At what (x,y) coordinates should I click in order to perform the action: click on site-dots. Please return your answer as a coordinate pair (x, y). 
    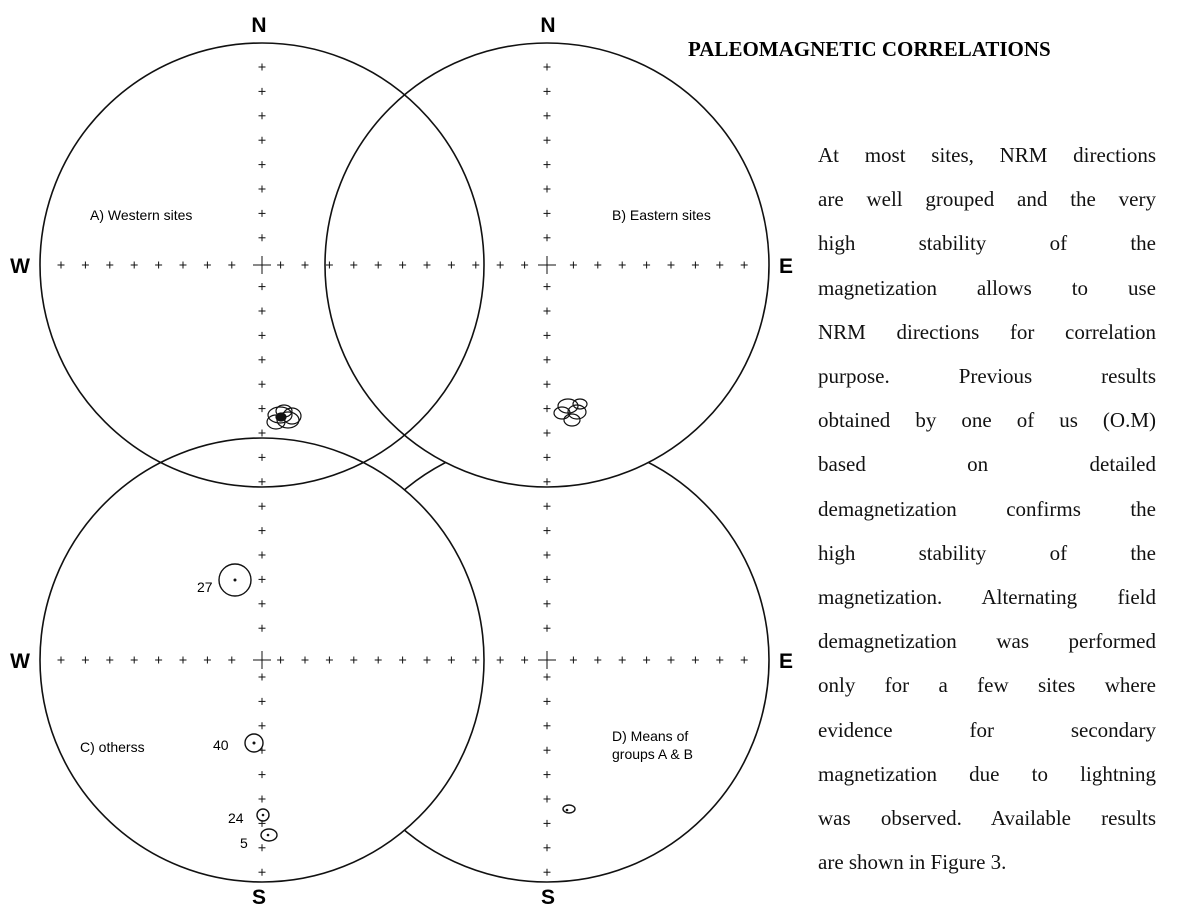
    Looking at the image, I should click on (401, 707).